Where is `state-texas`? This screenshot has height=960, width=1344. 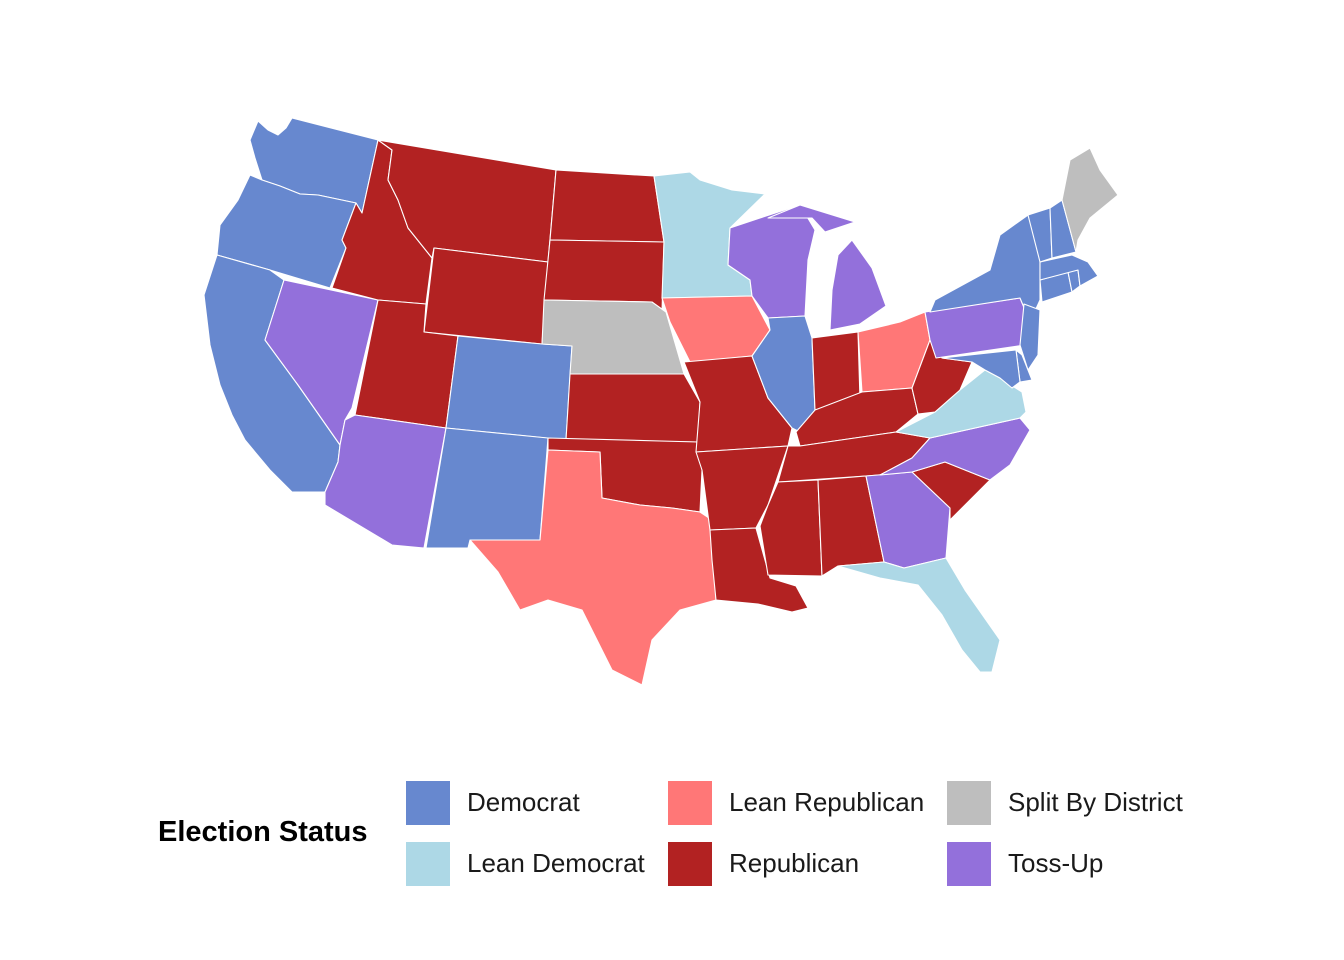
state-texas is located at coordinates (593, 567).